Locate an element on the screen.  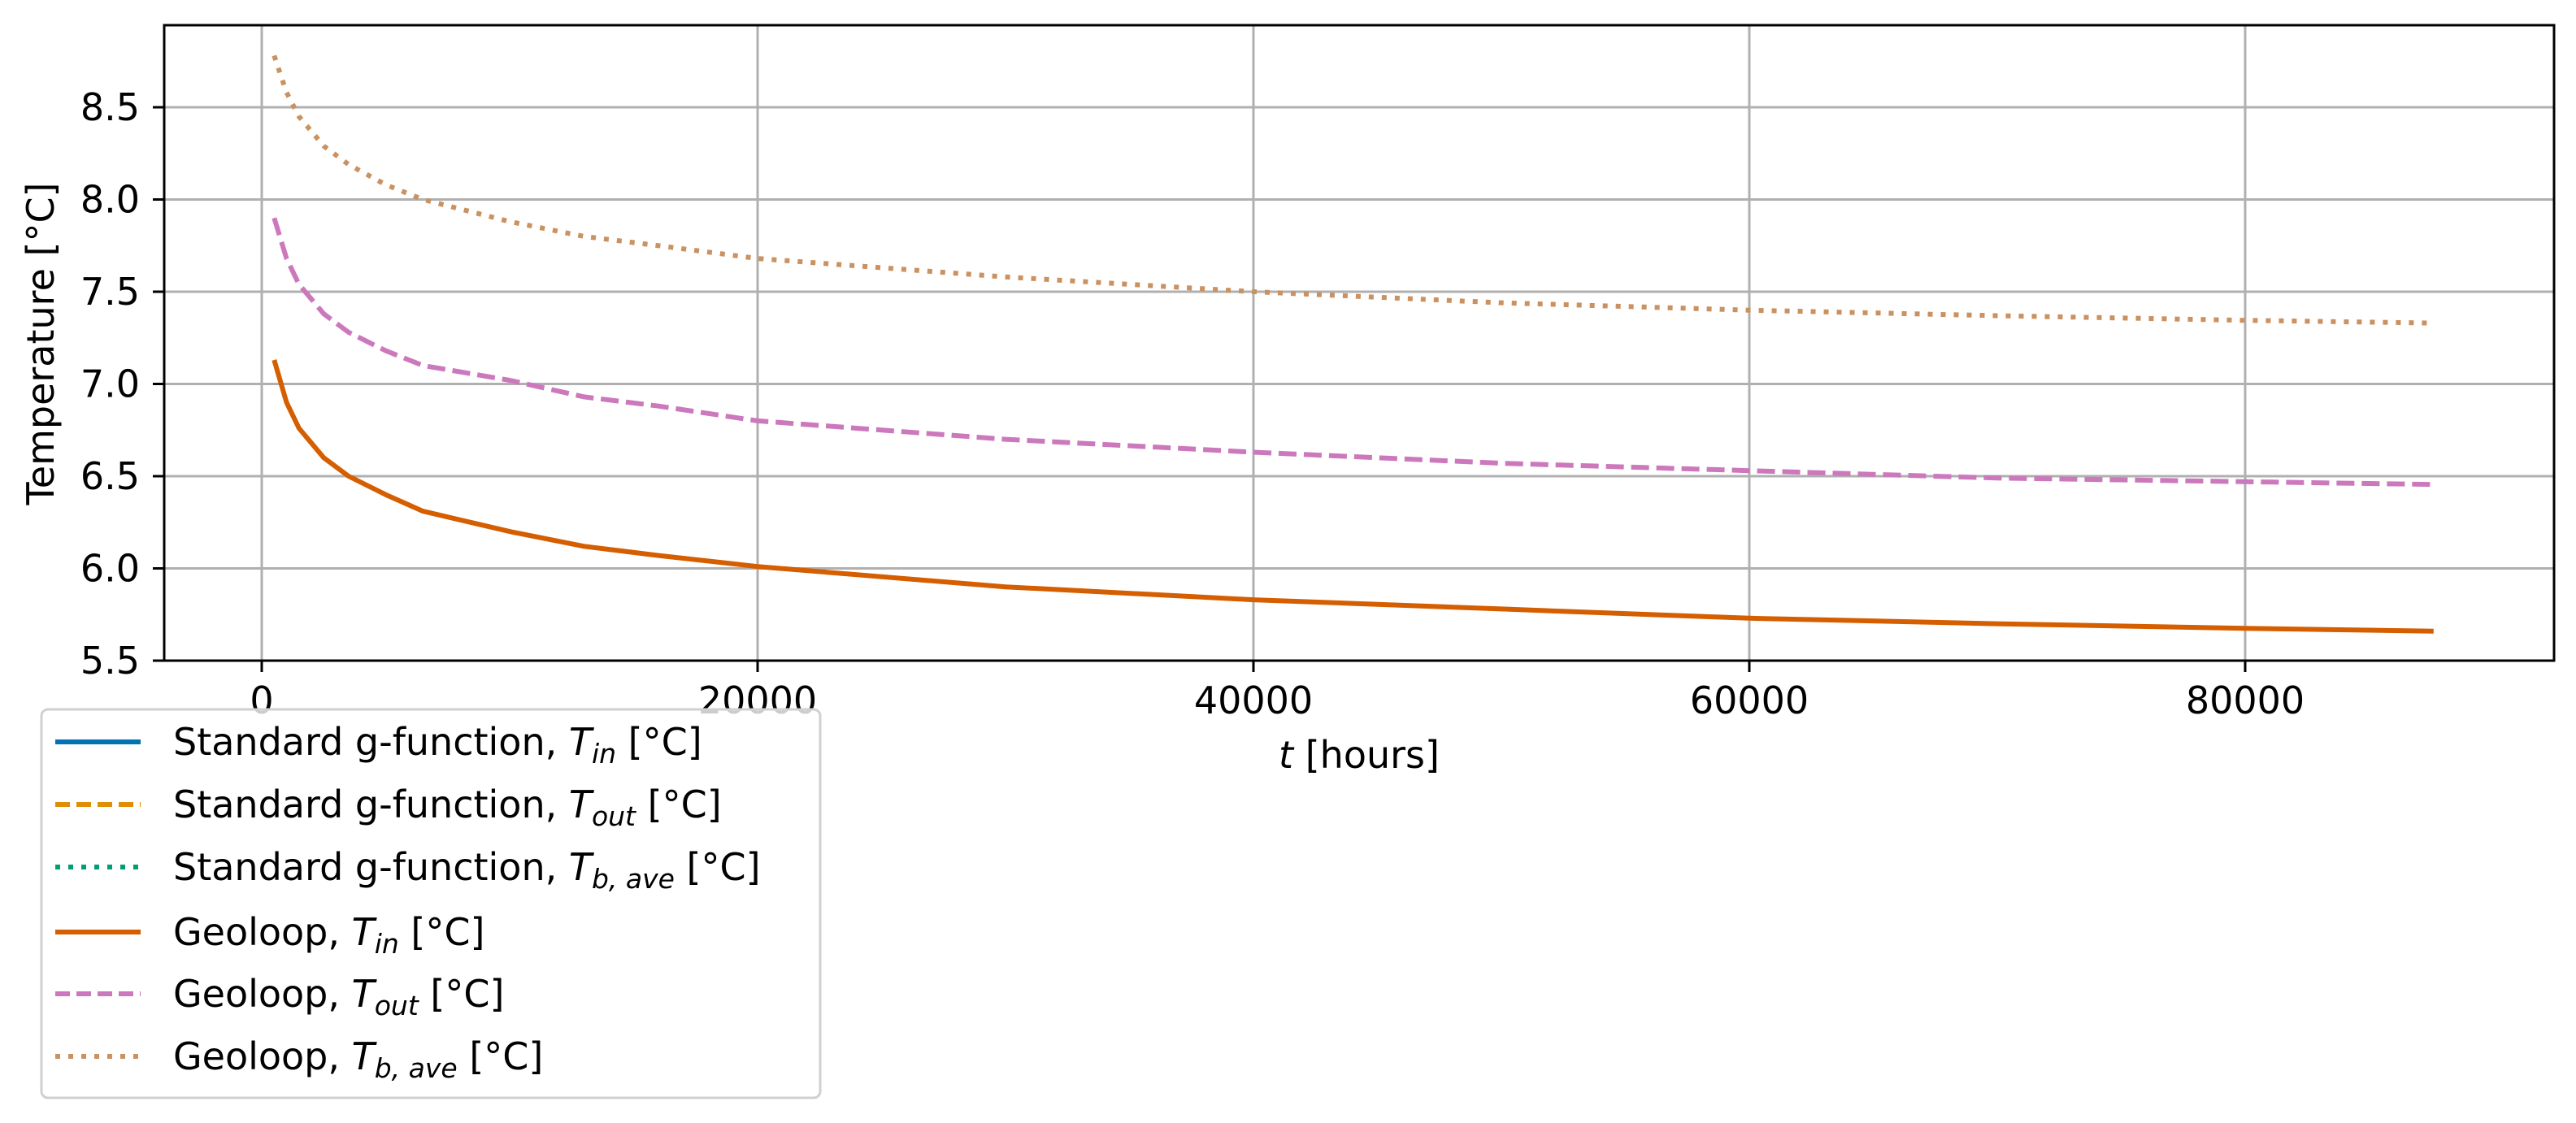
y-tick-label: 8.5 is located at coordinates (110, 107).